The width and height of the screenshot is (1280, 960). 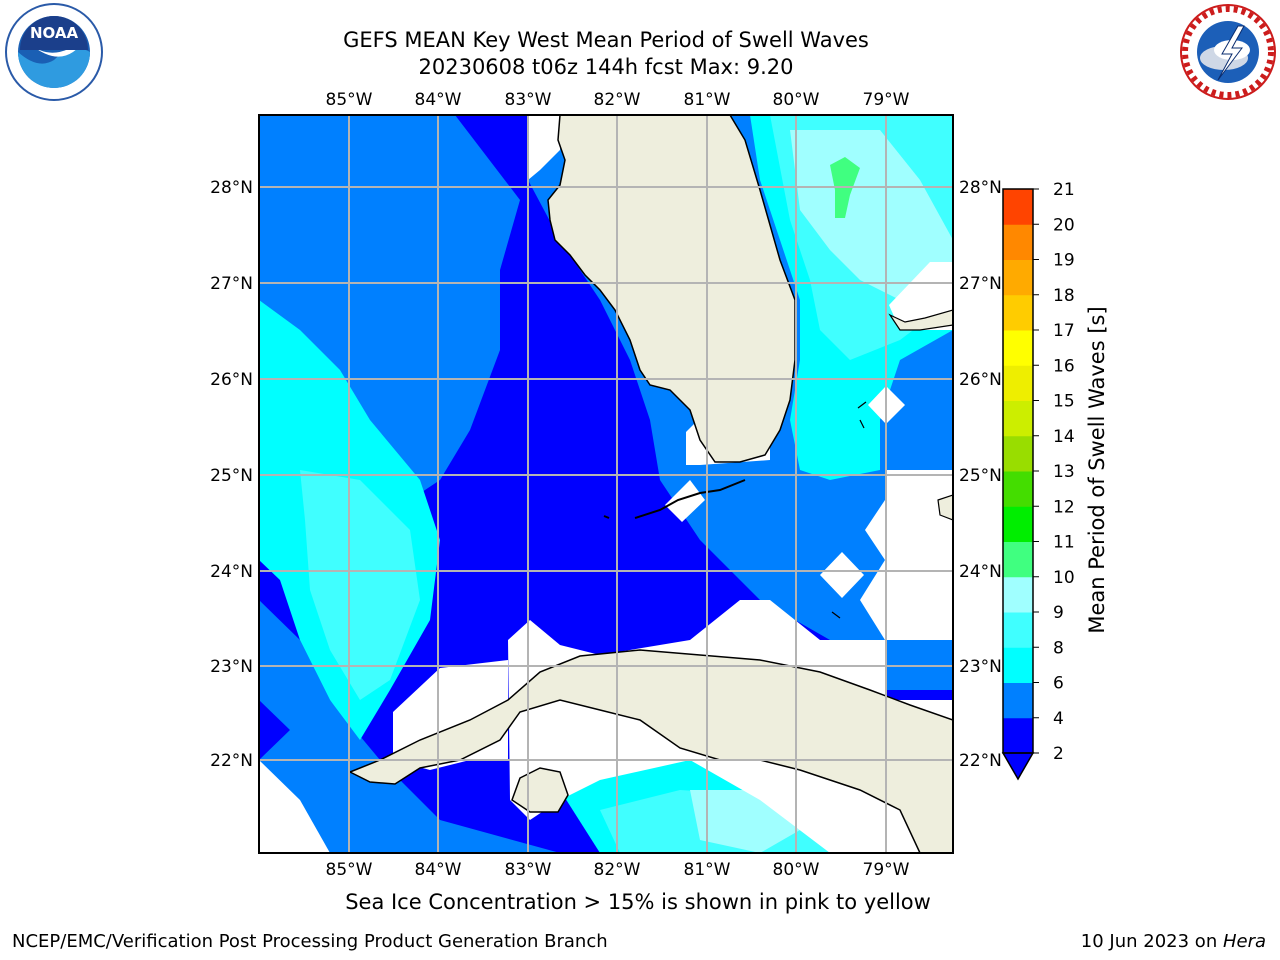 I want to click on colorbar-tick-label: 6, so click(x=1058, y=684).